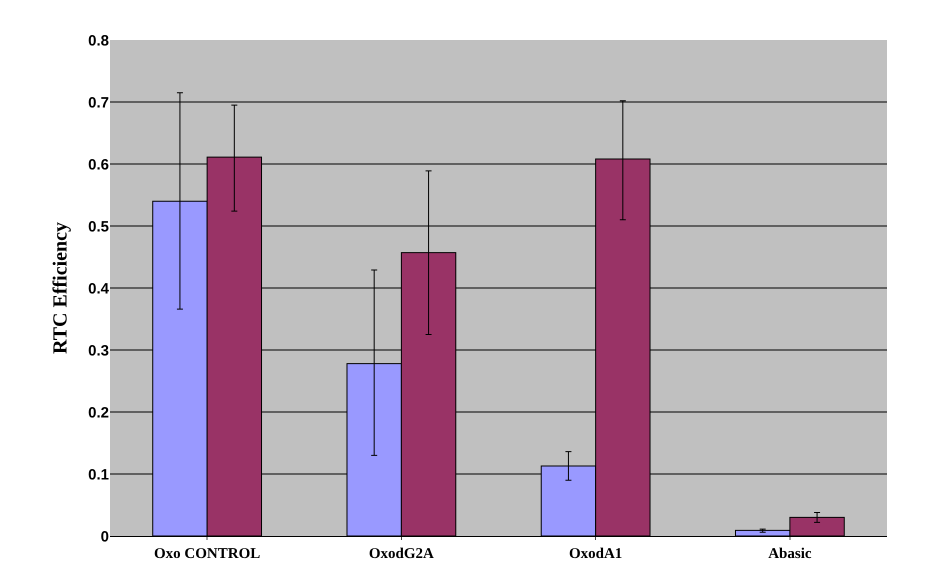 The width and height of the screenshot is (927, 586). What do you see at coordinates (61, 288) in the screenshot?
I see `y-axis-title: RTC Efficiency` at bounding box center [61, 288].